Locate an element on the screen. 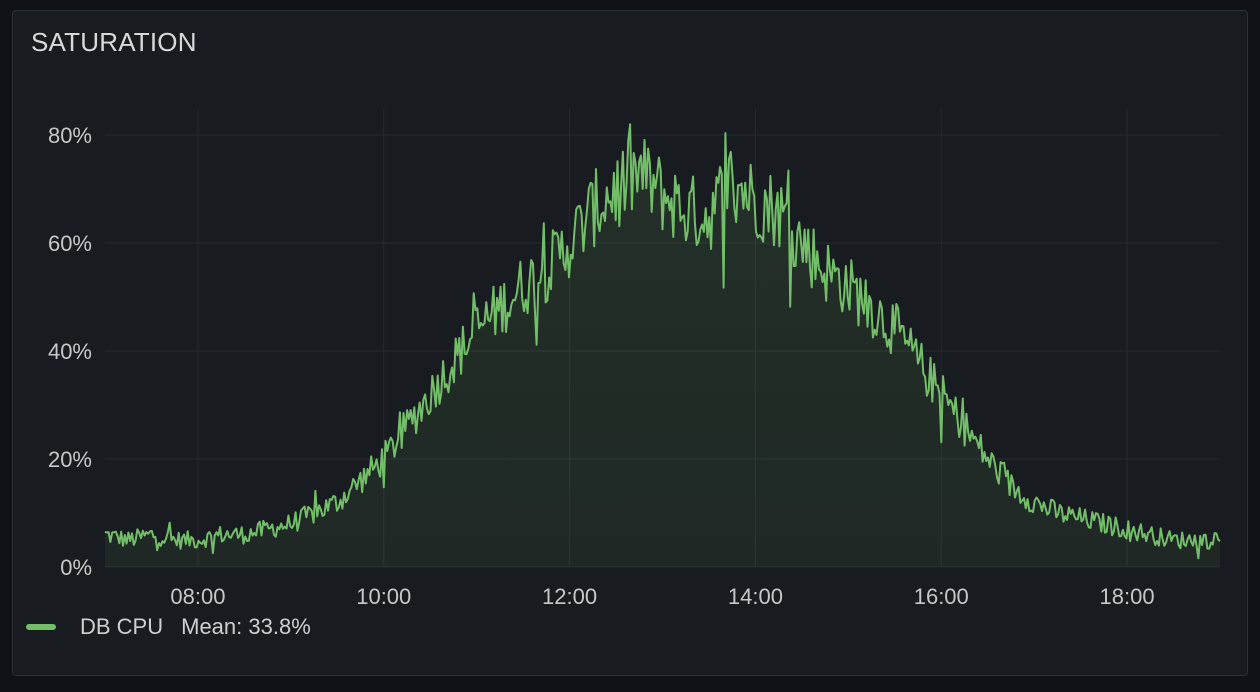 Image resolution: width=1260 pixels, height=692 pixels. x-tick-label: 08:00 is located at coordinates (197, 596).